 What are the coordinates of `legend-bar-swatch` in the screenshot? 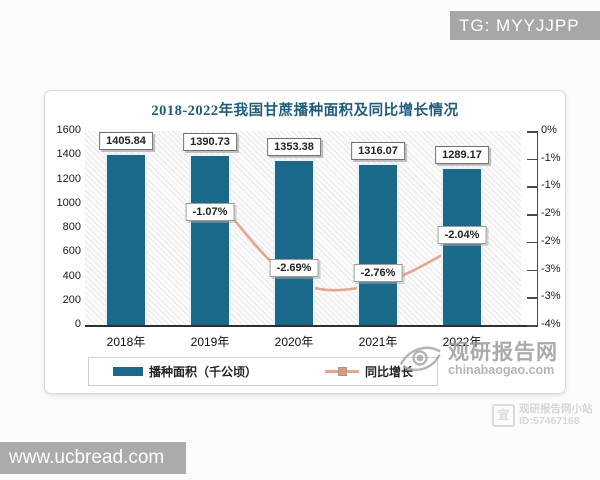 It's located at (127, 371).